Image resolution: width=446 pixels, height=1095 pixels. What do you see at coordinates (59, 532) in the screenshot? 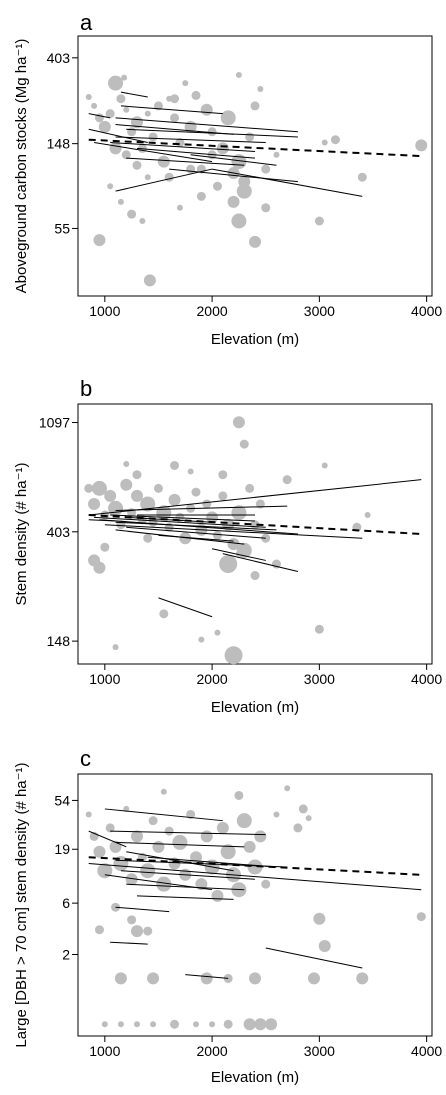
I see `panel-b-y-tick-label: 403` at bounding box center [59, 532].